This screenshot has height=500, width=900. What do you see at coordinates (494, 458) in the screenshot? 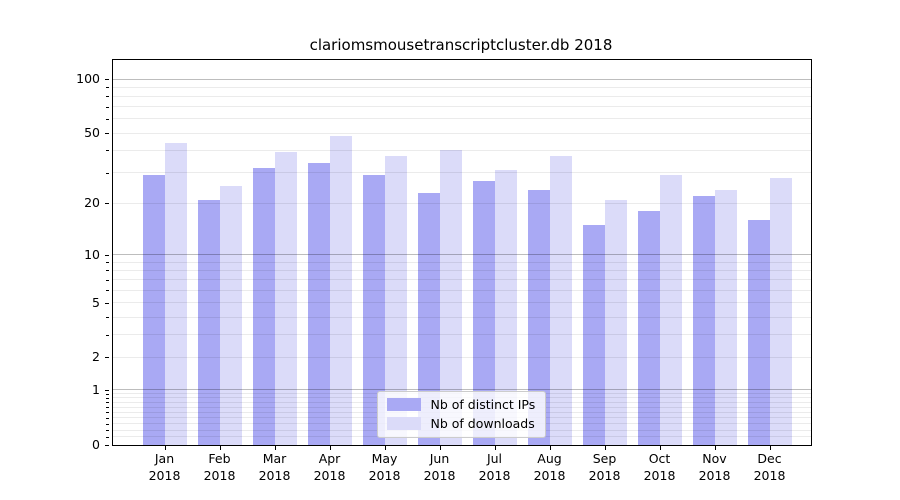
I see `x-label-month: Jul` at bounding box center [494, 458].